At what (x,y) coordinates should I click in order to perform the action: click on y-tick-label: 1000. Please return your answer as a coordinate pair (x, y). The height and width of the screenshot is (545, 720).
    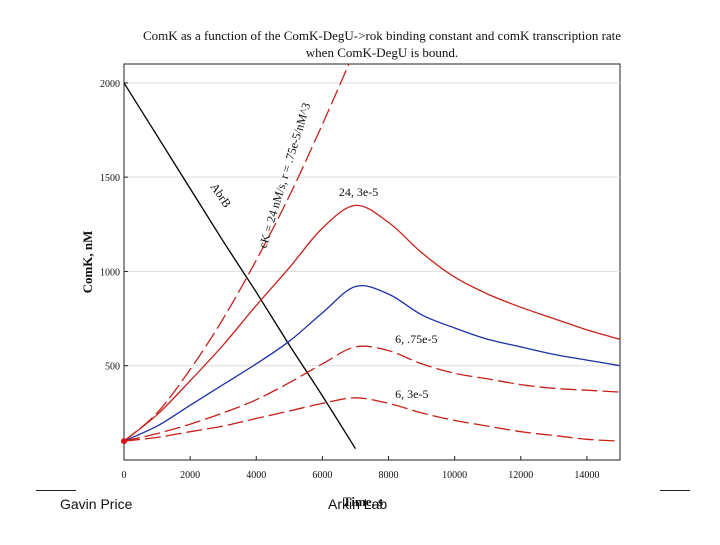
    Looking at the image, I should click on (110, 272).